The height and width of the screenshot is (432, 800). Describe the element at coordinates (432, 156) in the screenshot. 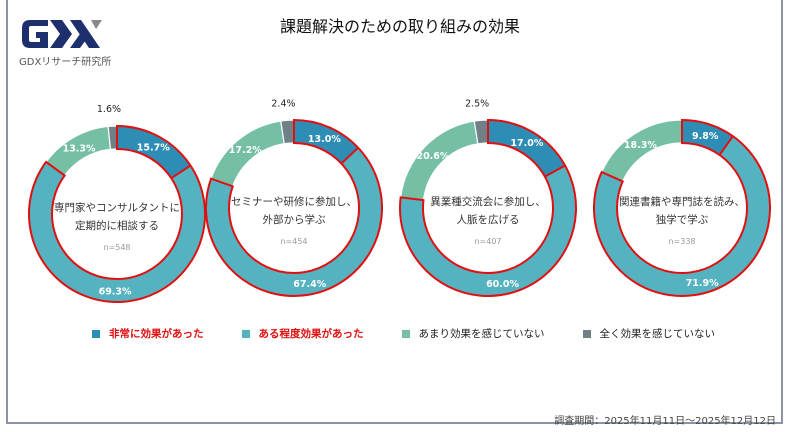

I see `value-label: 20.6%` at that location.